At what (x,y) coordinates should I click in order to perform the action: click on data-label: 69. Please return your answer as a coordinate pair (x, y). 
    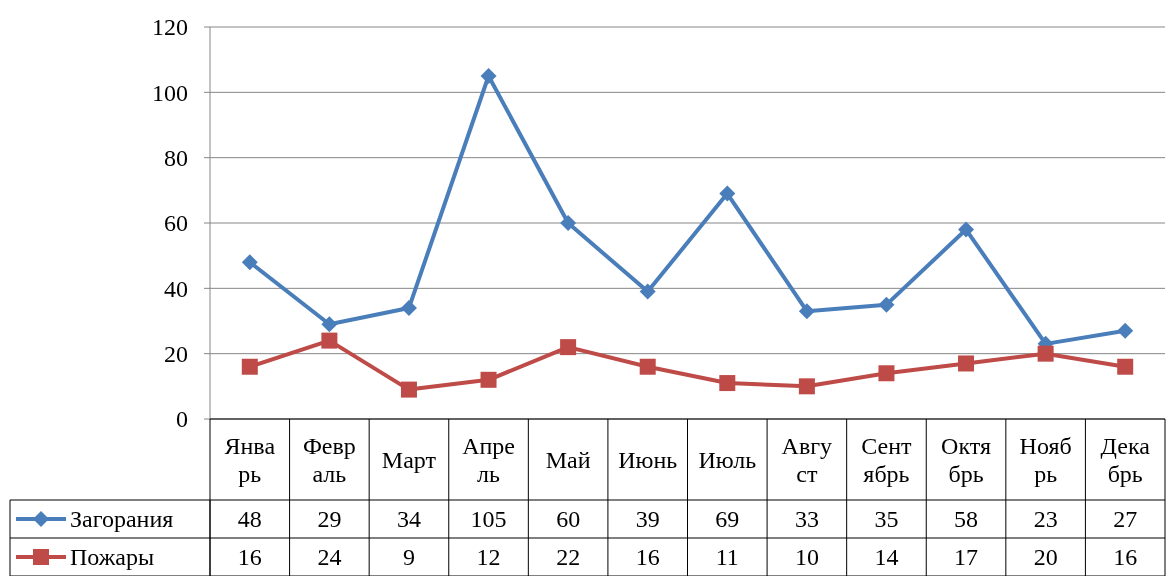
    Looking at the image, I should click on (727, 519).